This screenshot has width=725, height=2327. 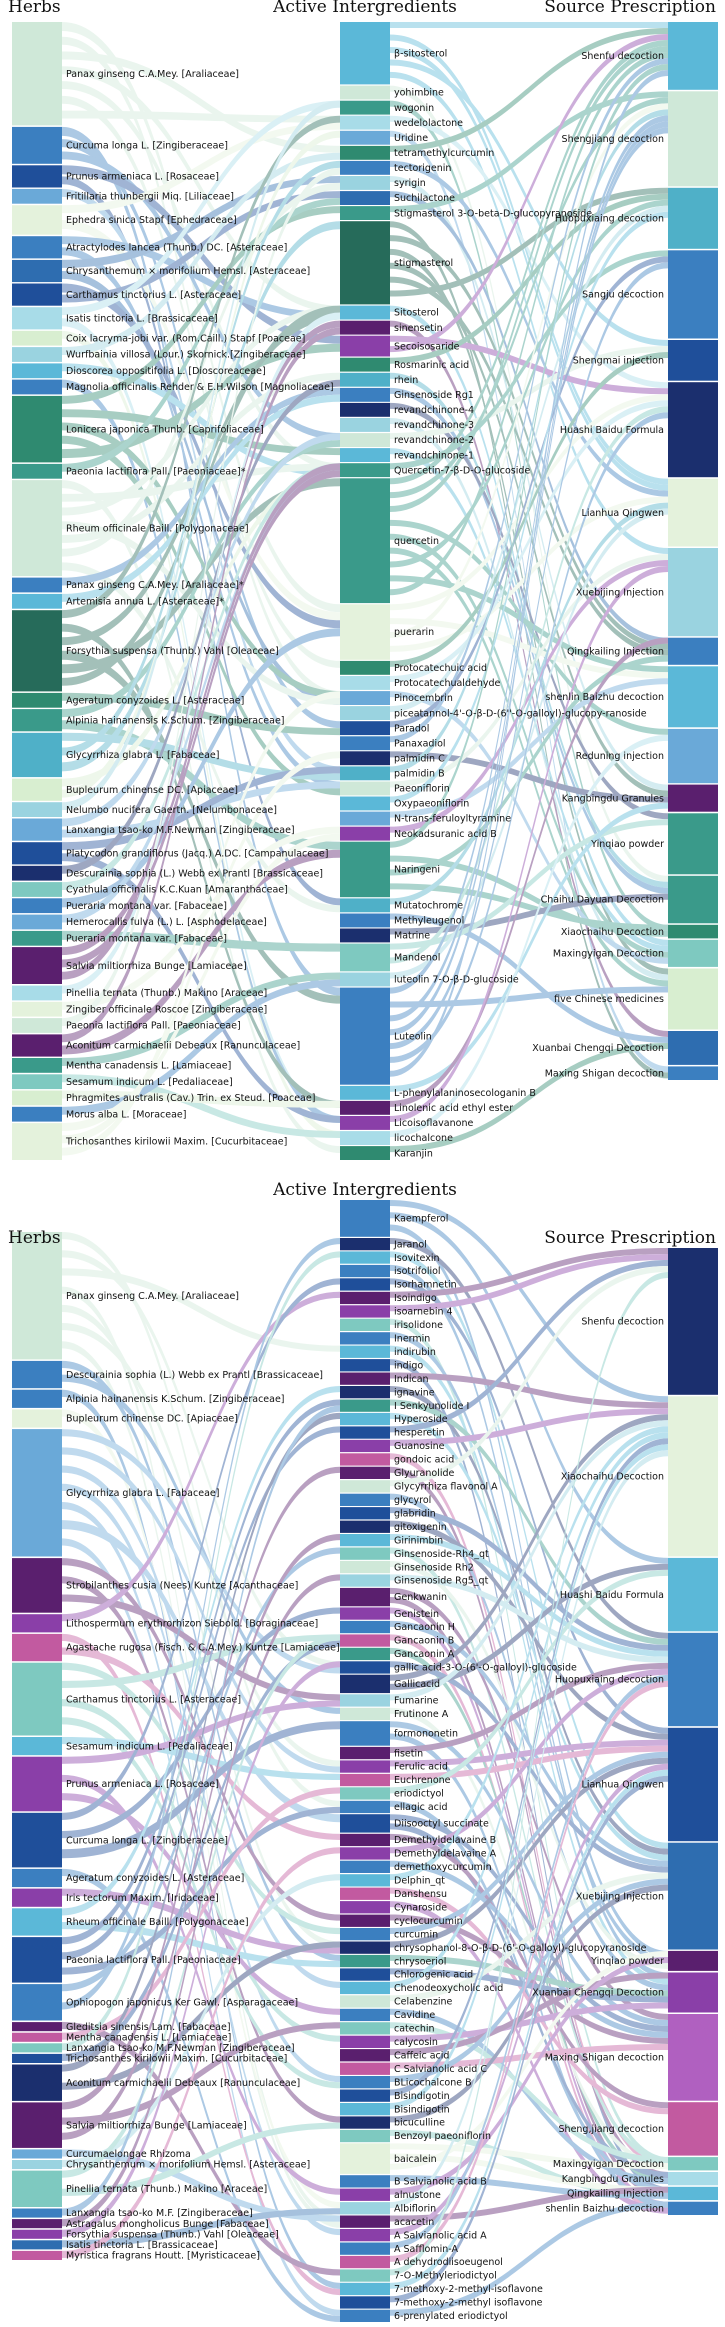 I want to click on ingredient-label: Paradol, so click(x=411, y=728).